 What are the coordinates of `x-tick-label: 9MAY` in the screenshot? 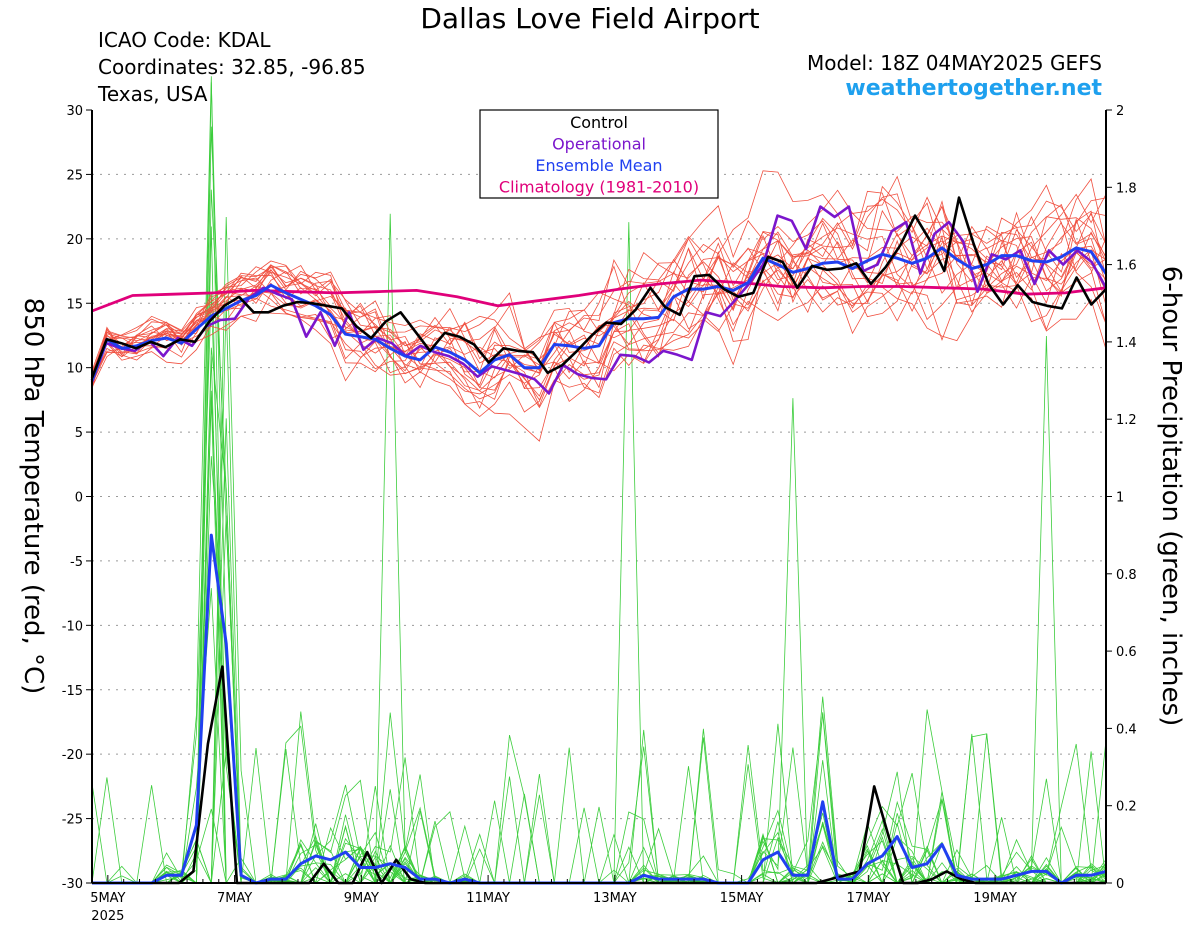 It's located at (361, 898).